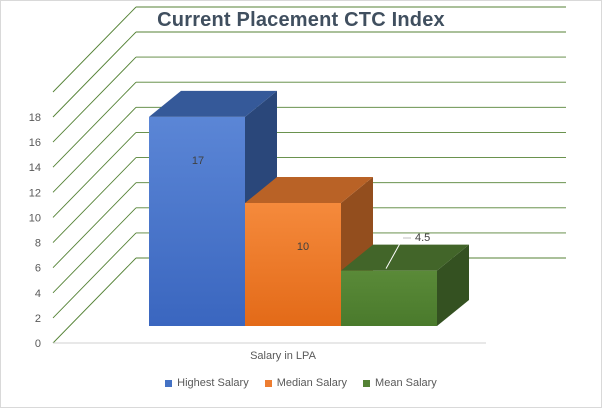 This screenshot has width=602, height=408. What do you see at coordinates (453, 285) in the screenshot?
I see `bar-side-mean-salary` at bounding box center [453, 285].